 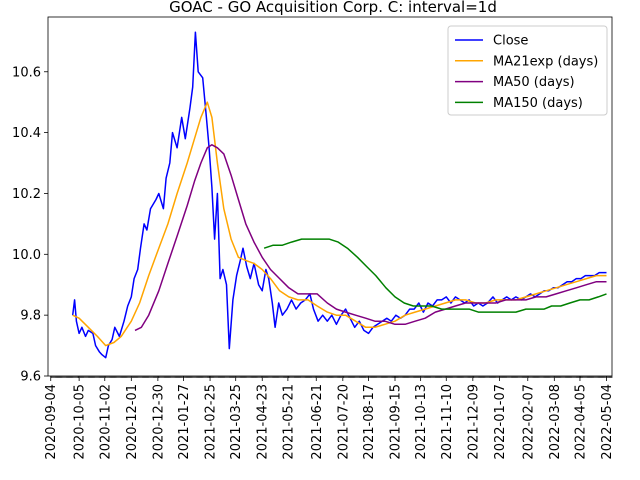 I want to click on legend-box, so click(x=527, y=70).